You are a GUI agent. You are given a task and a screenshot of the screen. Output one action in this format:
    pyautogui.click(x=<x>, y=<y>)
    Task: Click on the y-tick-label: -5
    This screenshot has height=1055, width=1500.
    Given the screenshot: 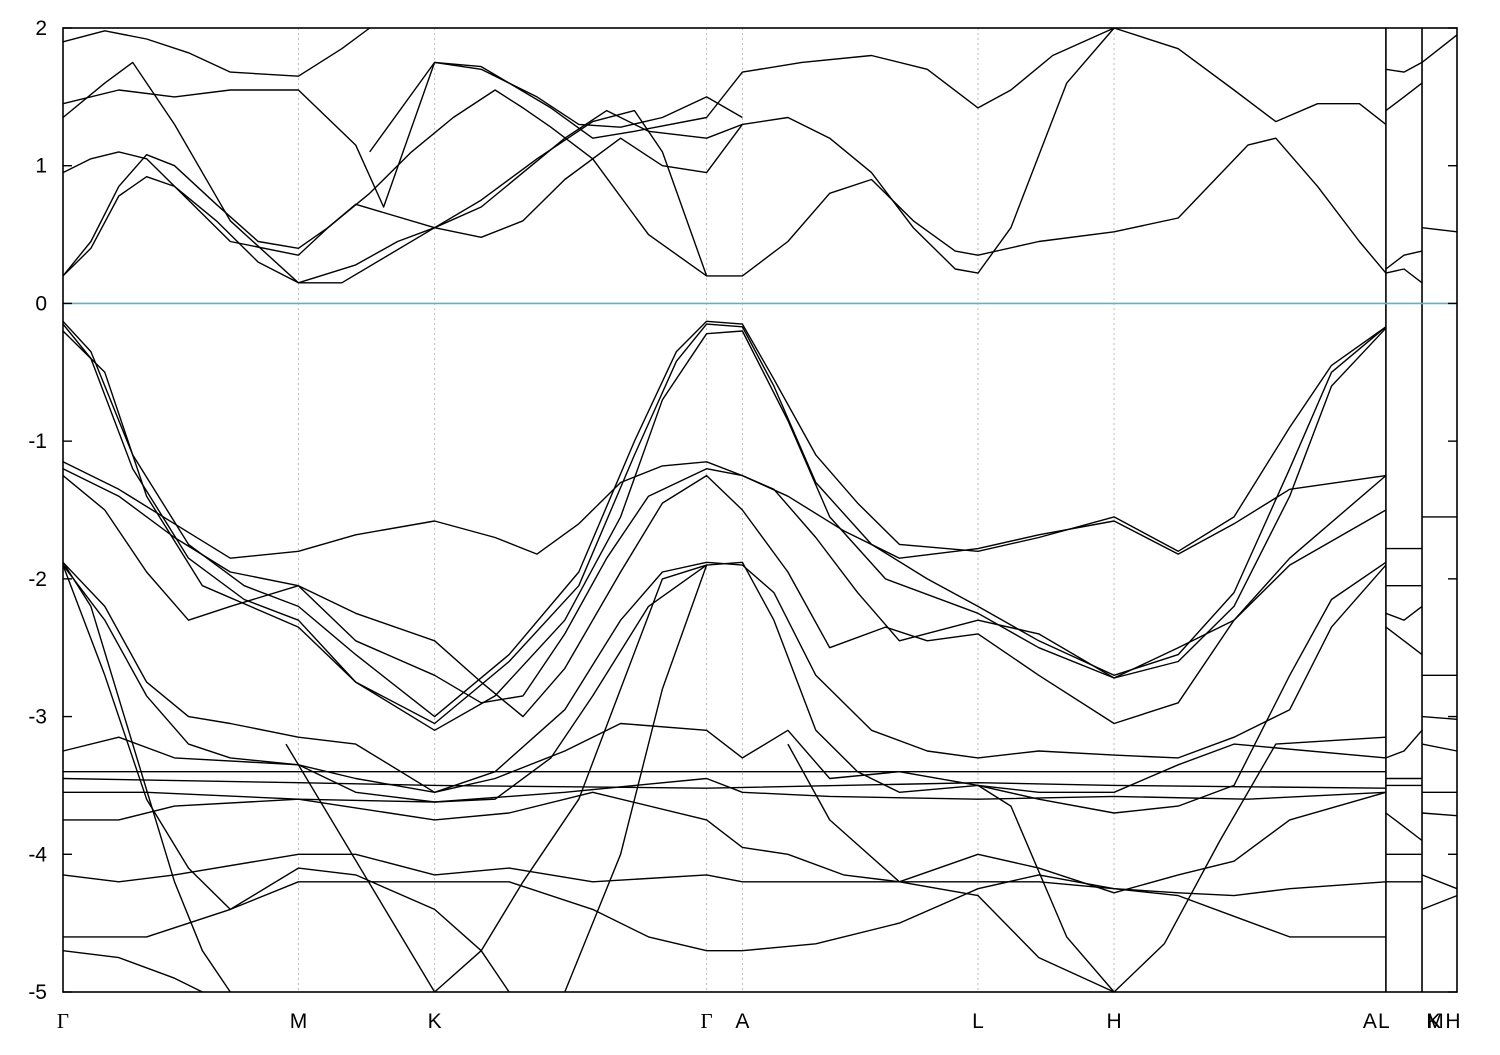 What is the action you would take?
    pyautogui.click(x=37, y=992)
    